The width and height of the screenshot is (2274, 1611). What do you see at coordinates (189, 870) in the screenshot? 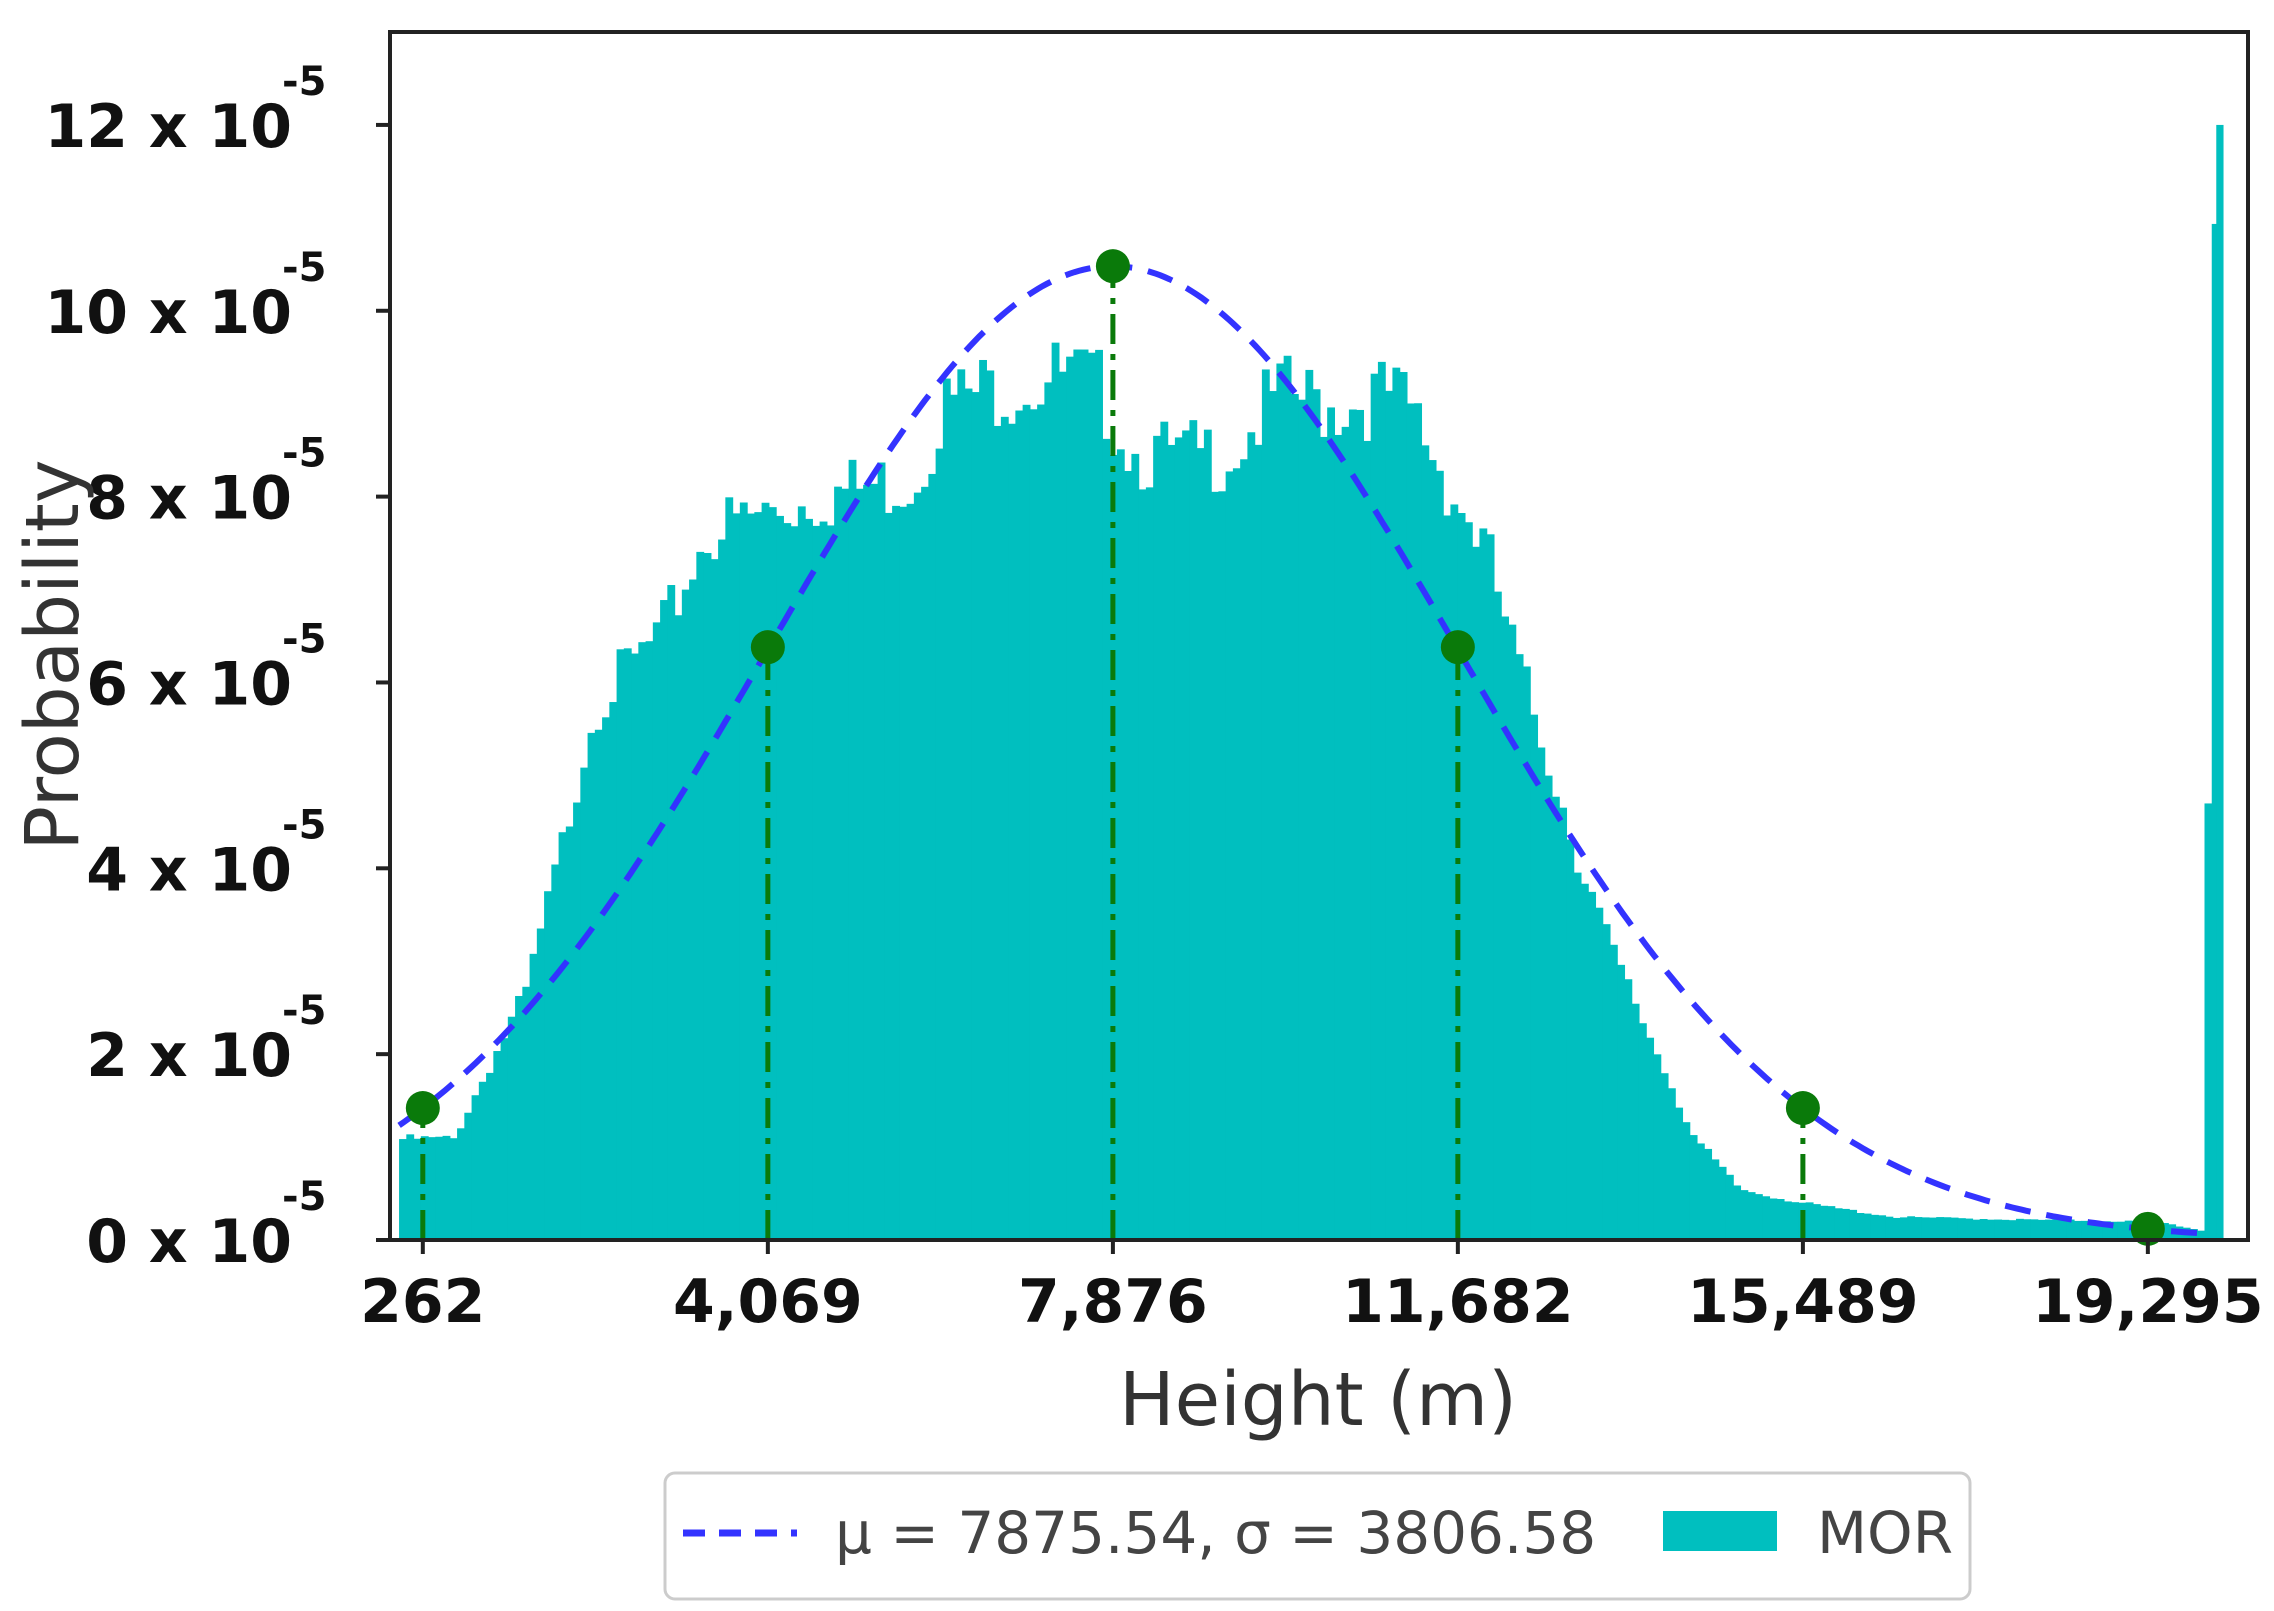
I see `y-tick-label: 4 x 10` at bounding box center [189, 870].